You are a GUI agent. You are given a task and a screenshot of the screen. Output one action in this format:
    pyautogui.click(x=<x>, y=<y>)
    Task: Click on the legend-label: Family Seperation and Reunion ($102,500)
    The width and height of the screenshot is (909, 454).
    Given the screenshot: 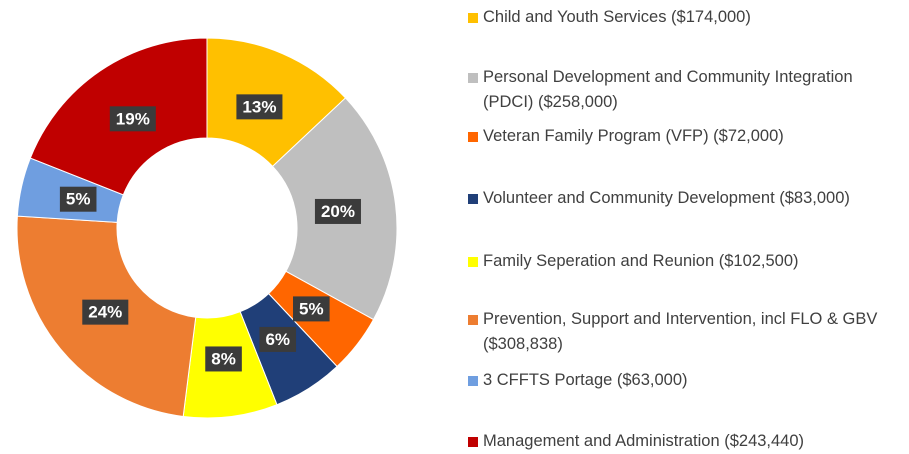 What is the action you would take?
    pyautogui.click(x=641, y=261)
    